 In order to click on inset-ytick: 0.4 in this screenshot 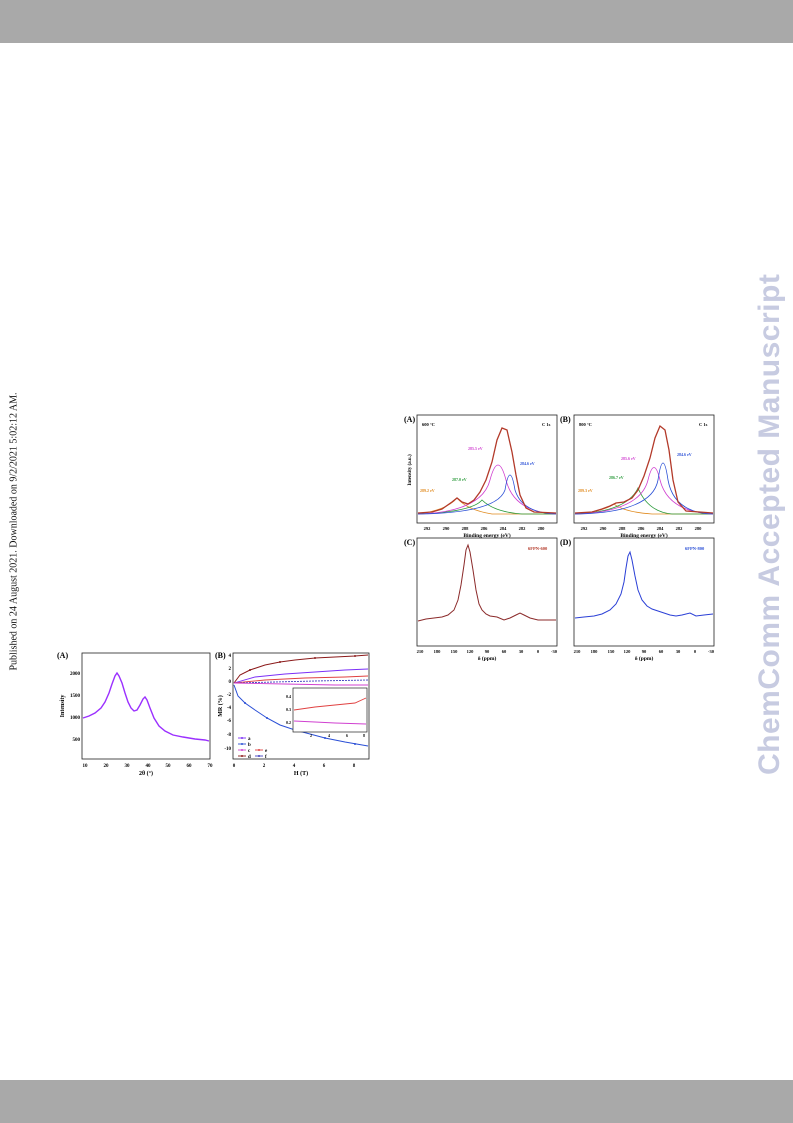, I will do `click(288, 696)`.